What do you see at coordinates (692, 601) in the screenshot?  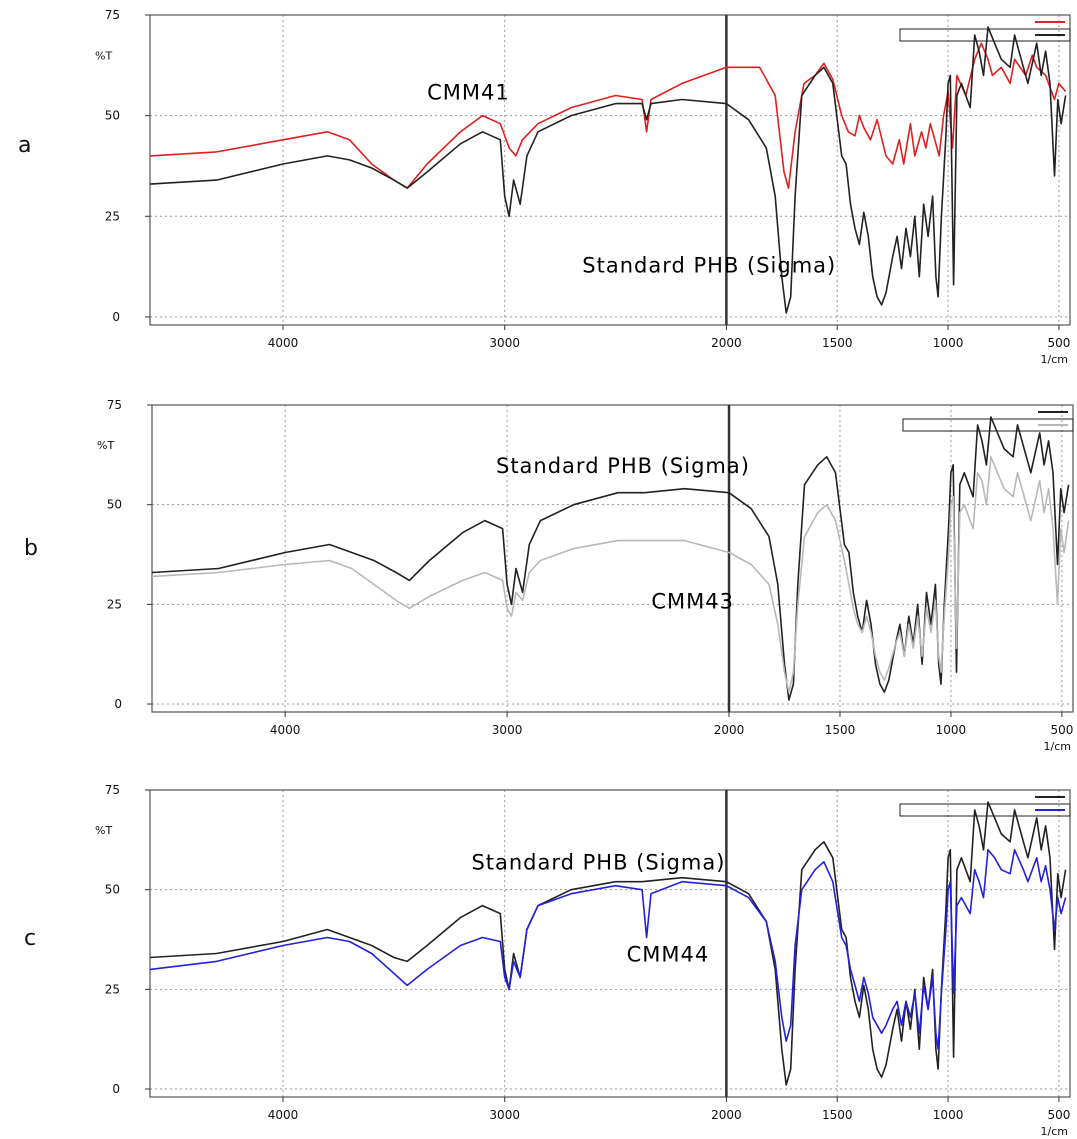 I see `annotation-label: CMM43` at bounding box center [692, 601].